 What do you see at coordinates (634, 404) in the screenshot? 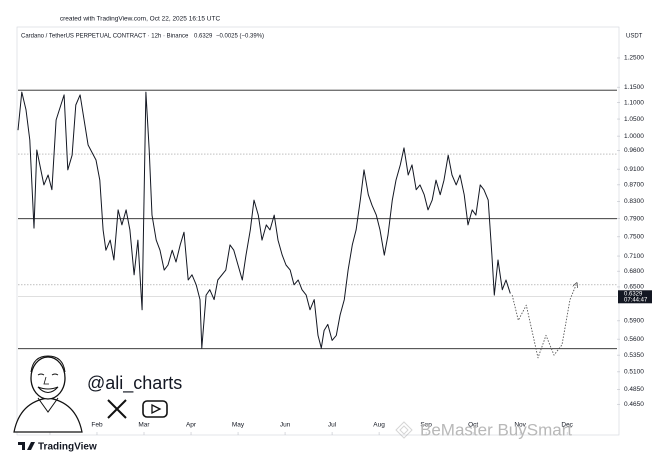
I see `y-tick-label: 0.4650` at bounding box center [634, 404].